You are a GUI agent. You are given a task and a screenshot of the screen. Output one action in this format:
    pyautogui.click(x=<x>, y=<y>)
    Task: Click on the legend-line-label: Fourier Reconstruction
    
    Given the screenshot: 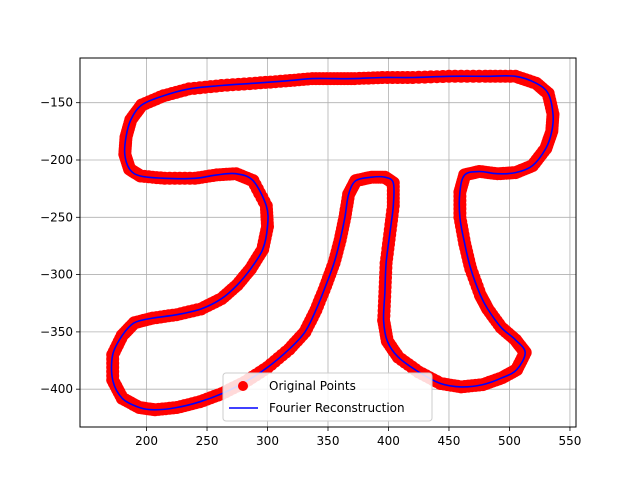 What is the action you would take?
    pyautogui.click(x=337, y=408)
    